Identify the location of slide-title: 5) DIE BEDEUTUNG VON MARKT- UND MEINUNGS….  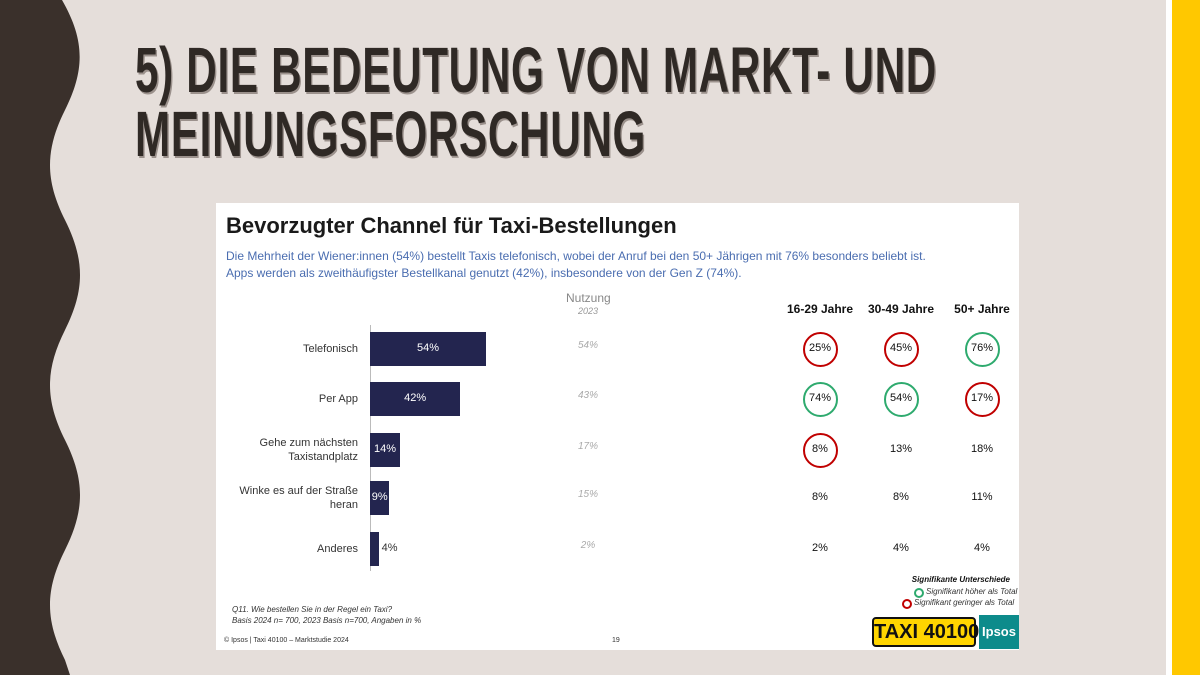
(536, 102).